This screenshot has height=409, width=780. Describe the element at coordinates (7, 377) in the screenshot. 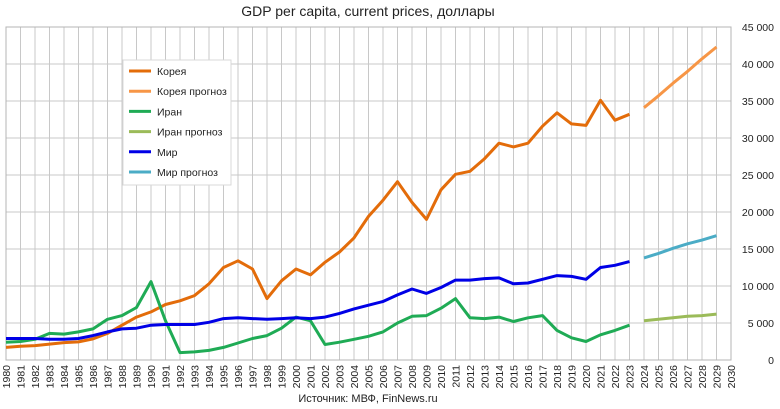

I see `x-tick-label: 1980` at that location.